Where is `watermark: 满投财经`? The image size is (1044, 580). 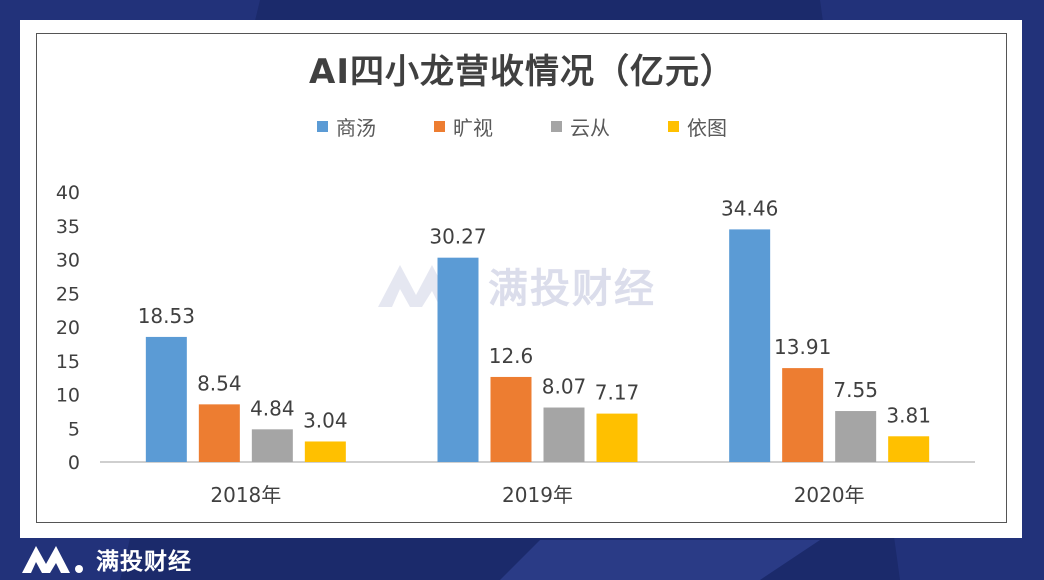 watermark: 满投财经 is located at coordinates (516, 285).